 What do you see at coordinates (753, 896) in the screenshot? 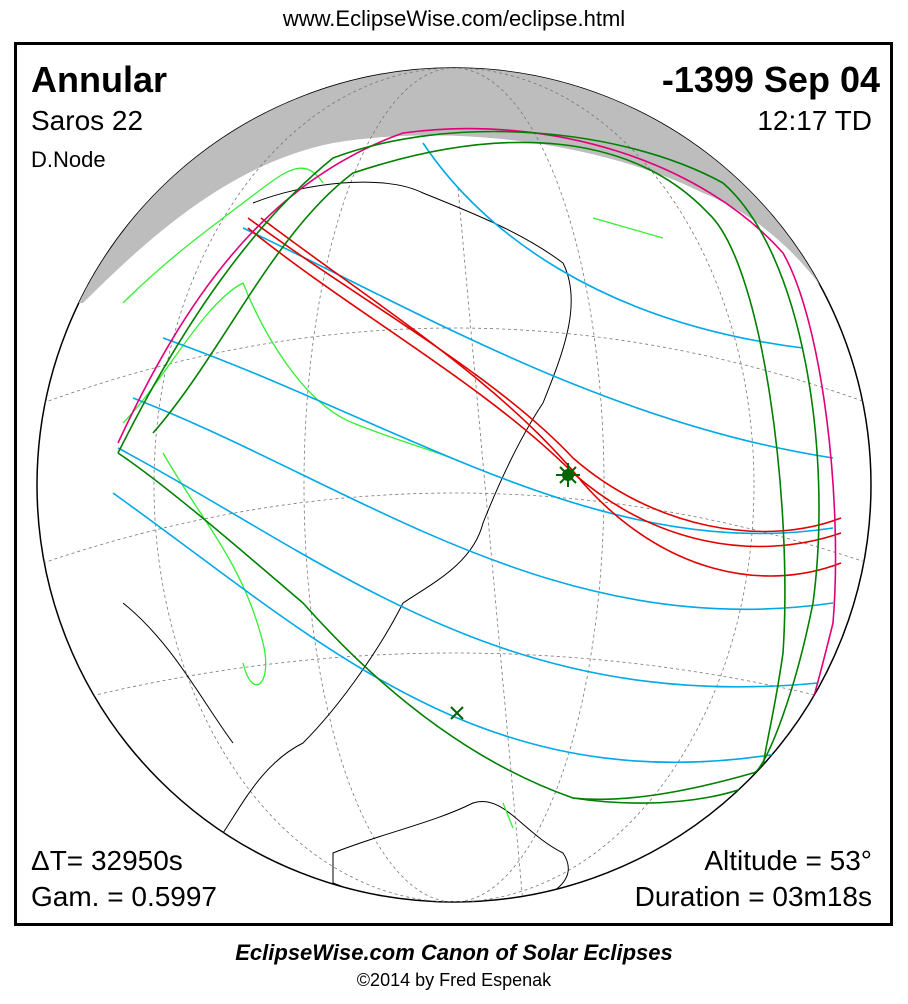
I see `duration: Duration = 03m18s` at bounding box center [753, 896].